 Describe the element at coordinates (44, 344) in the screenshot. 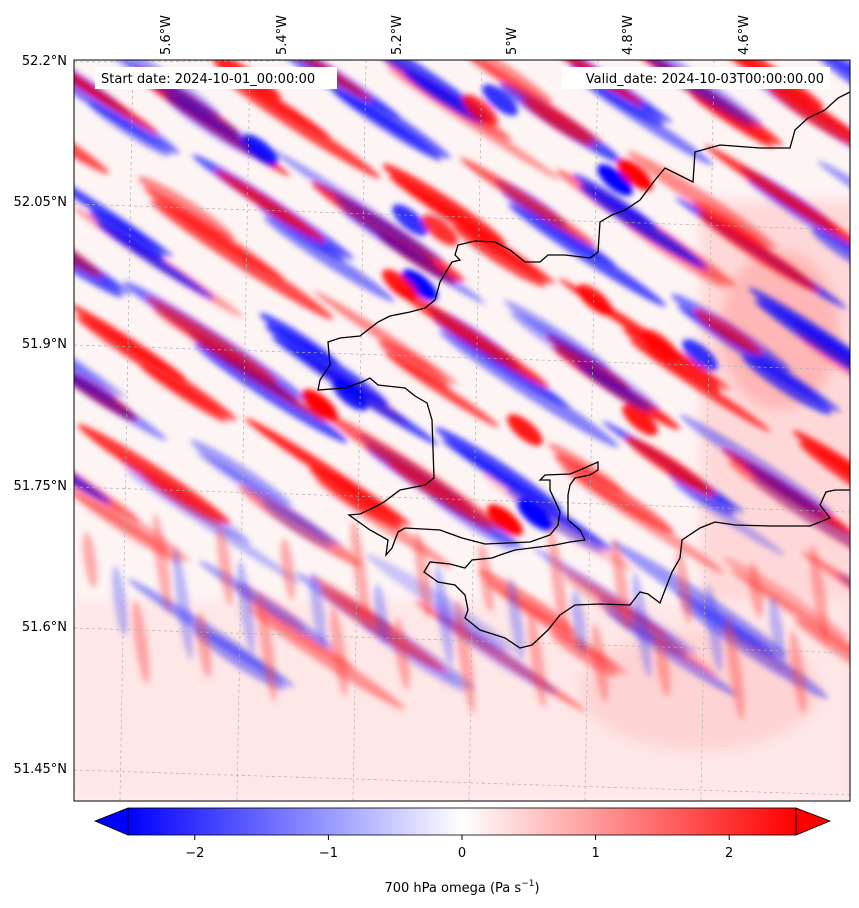

I see `lat-label-51-9n: 51.9°N` at that location.